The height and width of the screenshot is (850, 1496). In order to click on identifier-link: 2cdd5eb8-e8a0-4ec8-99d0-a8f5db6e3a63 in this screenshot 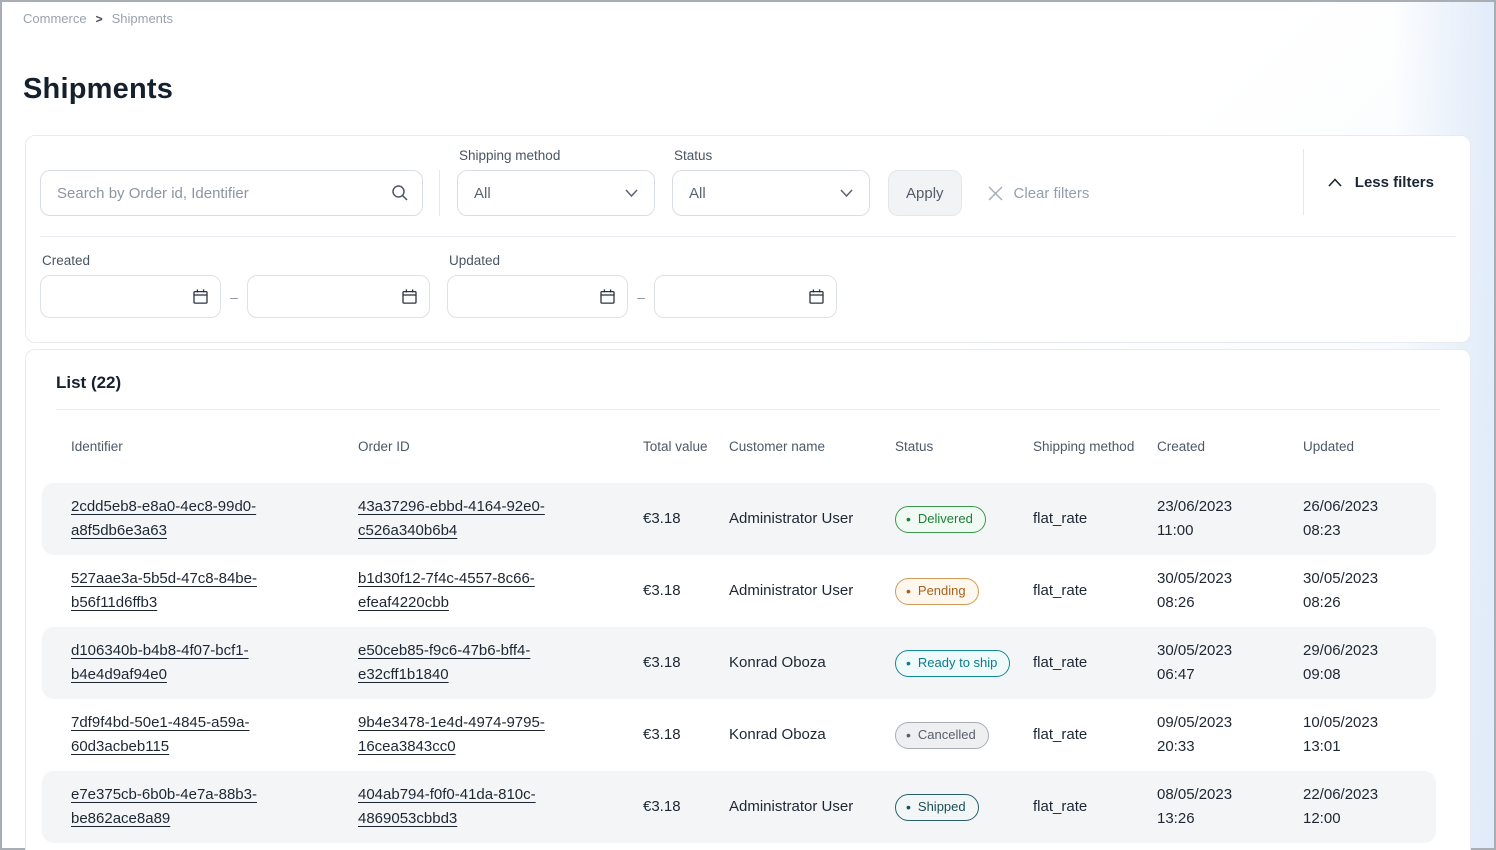, I will do `click(164, 518)`.